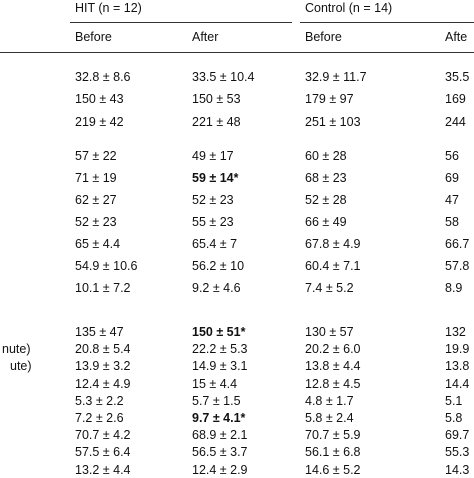 This screenshot has height=478, width=474. I want to click on cell: 57 ± 22, so click(96, 156).